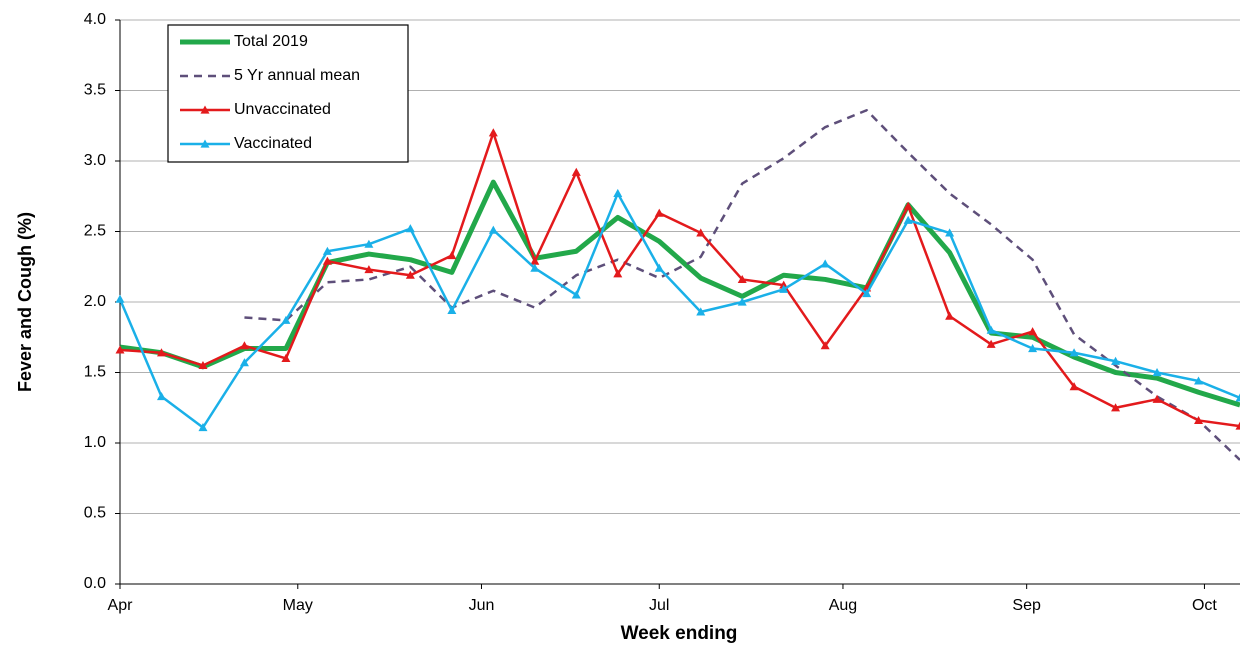 The height and width of the screenshot is (651, 1240). What do you see at coordinates (95, 583) in the screenshot?
I see `y-tick-label: 0.0` at bounding box center [95, 583].